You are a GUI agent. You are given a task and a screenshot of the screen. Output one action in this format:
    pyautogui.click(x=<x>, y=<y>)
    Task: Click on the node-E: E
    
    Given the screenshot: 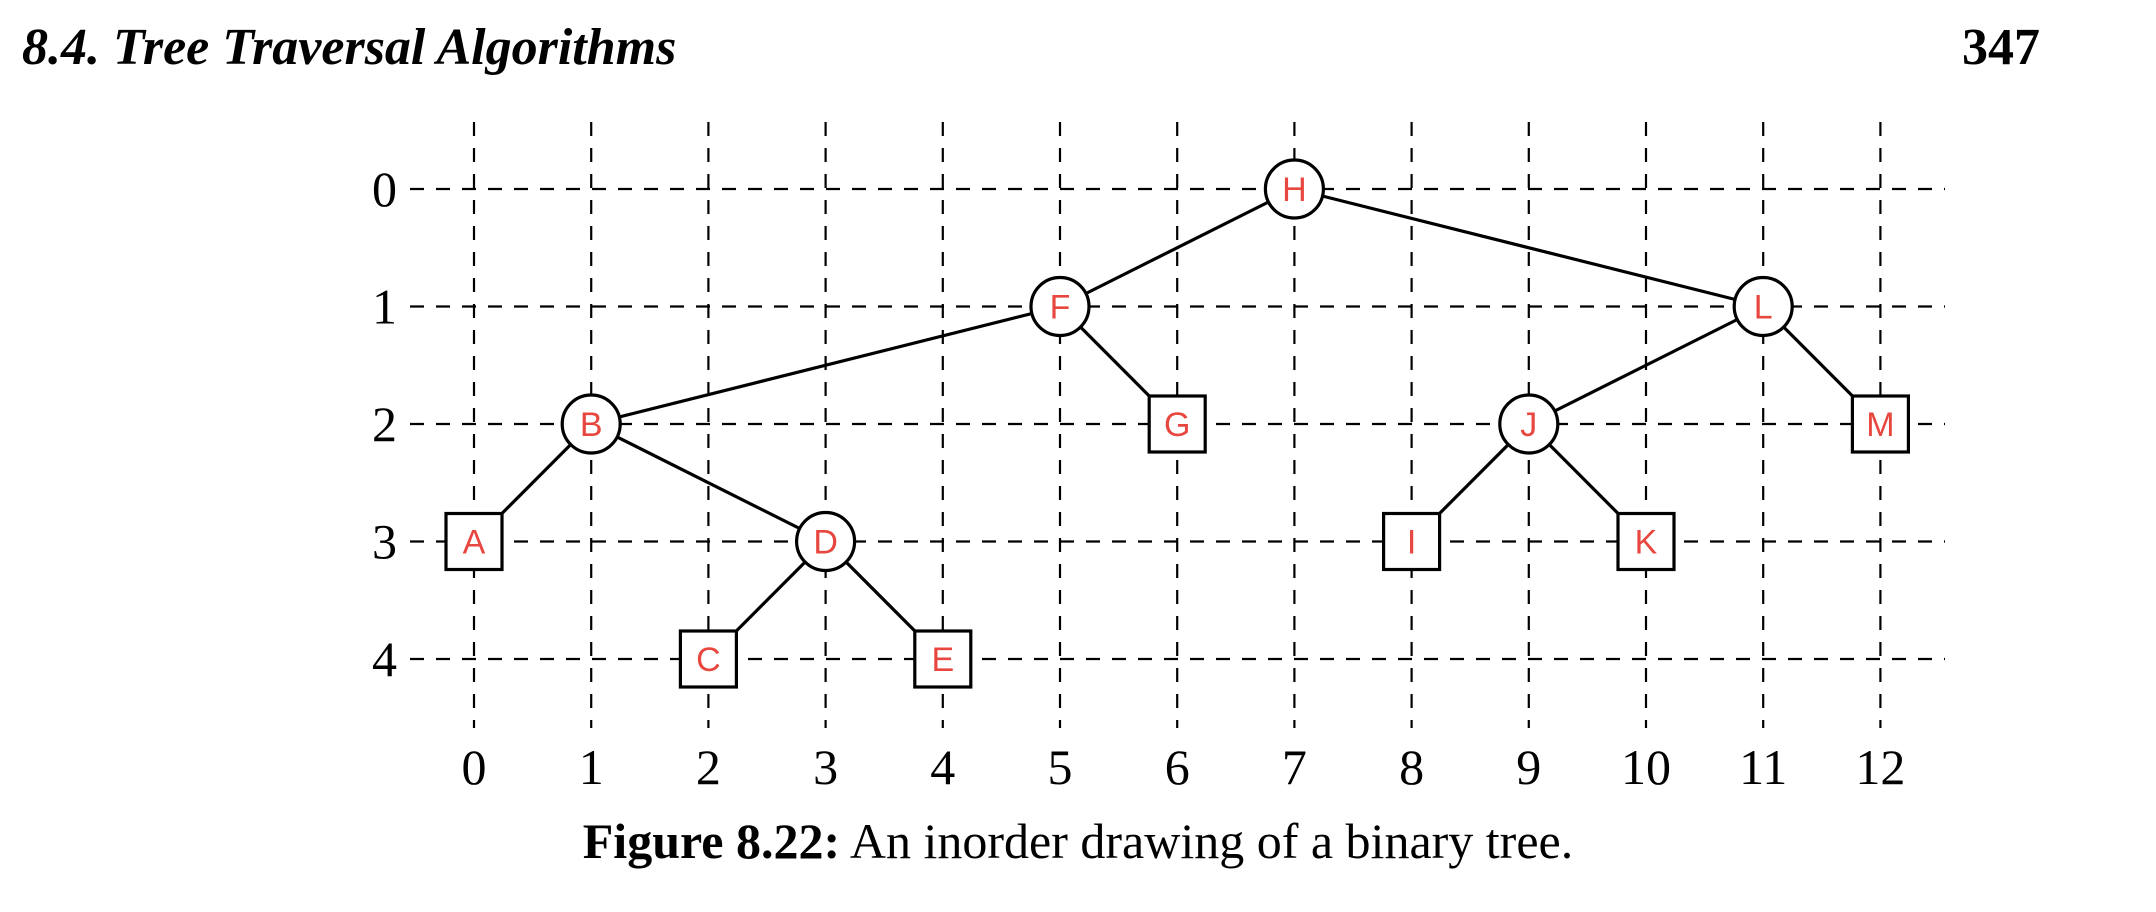 What is the action you would take?
    pyautogui.click(x=943, y=659)
    